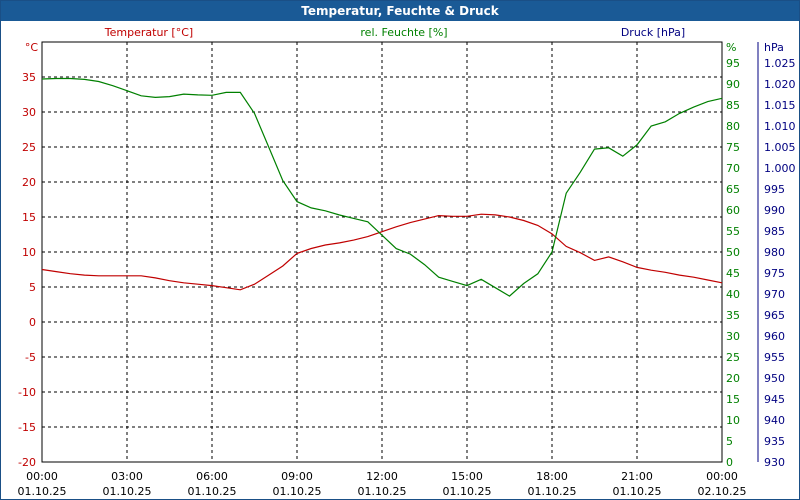 The height and width of the screenshot is (500, 800). What do you see at coordinates (733, 126) in the screenshot?
I see `humidity-tick-label: 80` at bounding box center [733, 126].